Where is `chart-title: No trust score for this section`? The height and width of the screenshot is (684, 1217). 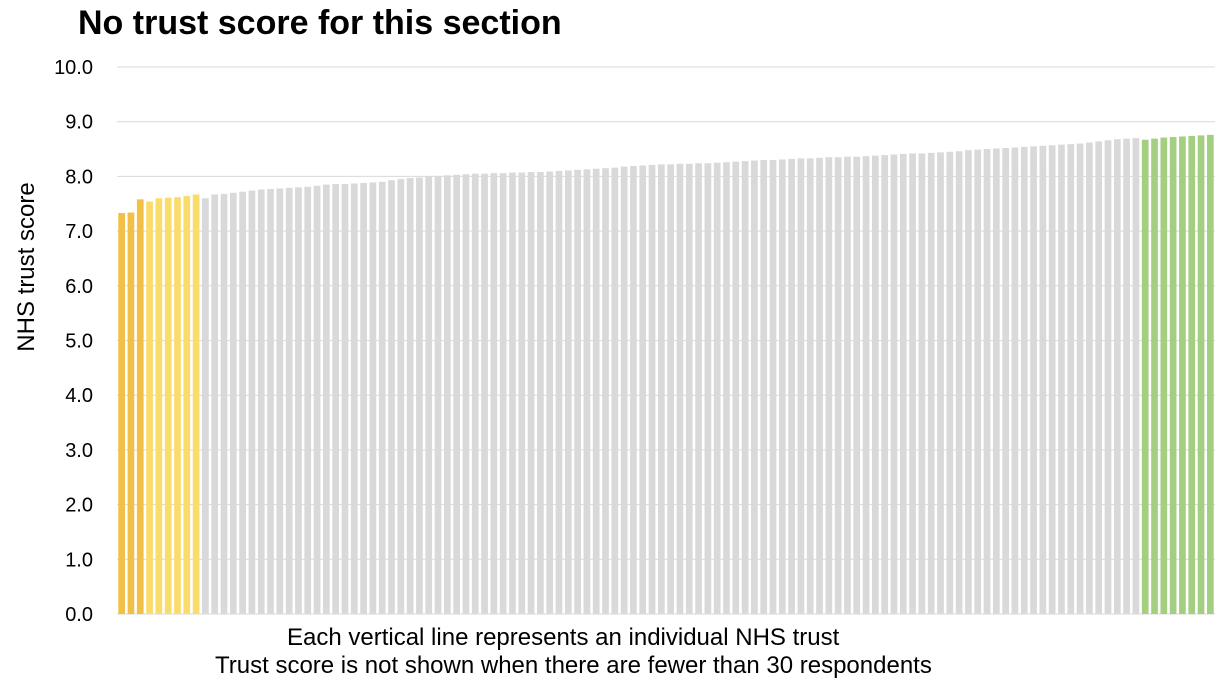
chart-title: No trust score for this section is located at coordinates (320, 23).